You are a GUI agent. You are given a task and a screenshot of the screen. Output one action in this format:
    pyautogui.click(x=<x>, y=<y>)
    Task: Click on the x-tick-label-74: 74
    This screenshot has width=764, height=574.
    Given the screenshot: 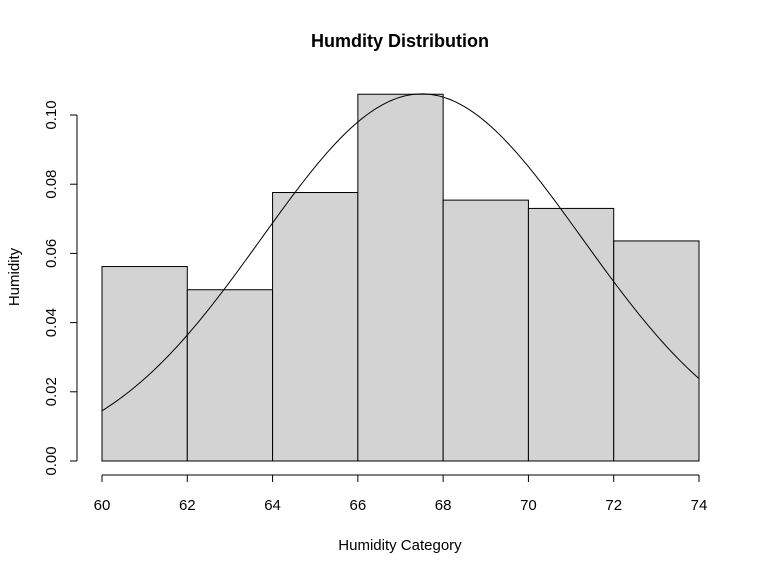 What is the action you would take?
    pyautogui.click(x=699, y=505)
    